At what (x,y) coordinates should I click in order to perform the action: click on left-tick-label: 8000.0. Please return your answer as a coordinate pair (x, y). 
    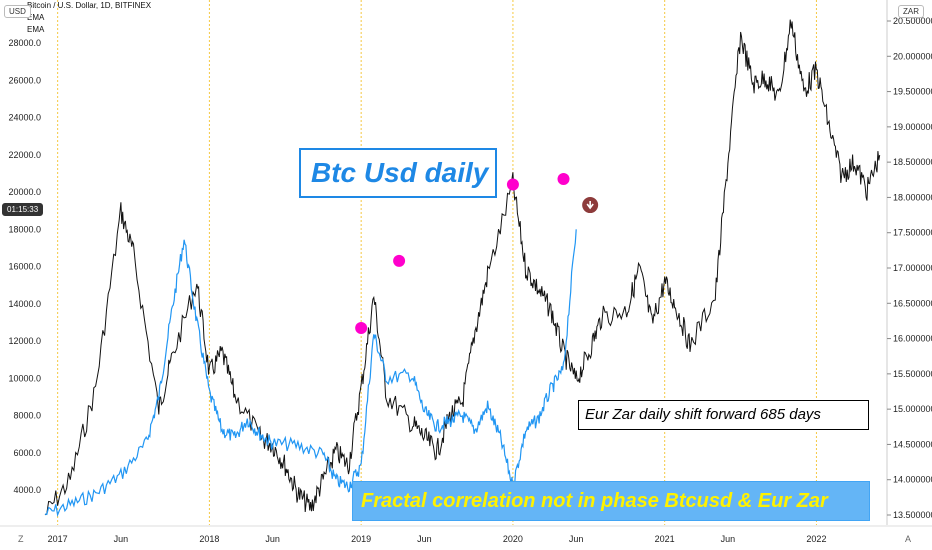
    Looking at the image, I should click on (27, 416).